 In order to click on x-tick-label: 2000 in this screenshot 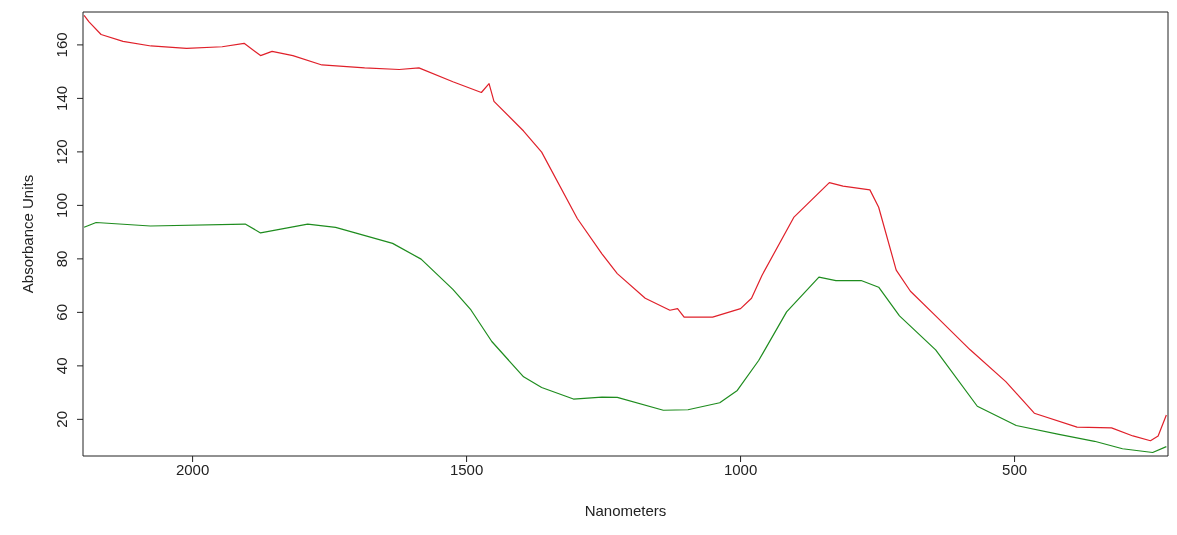, I will do `click(192, 469)`.